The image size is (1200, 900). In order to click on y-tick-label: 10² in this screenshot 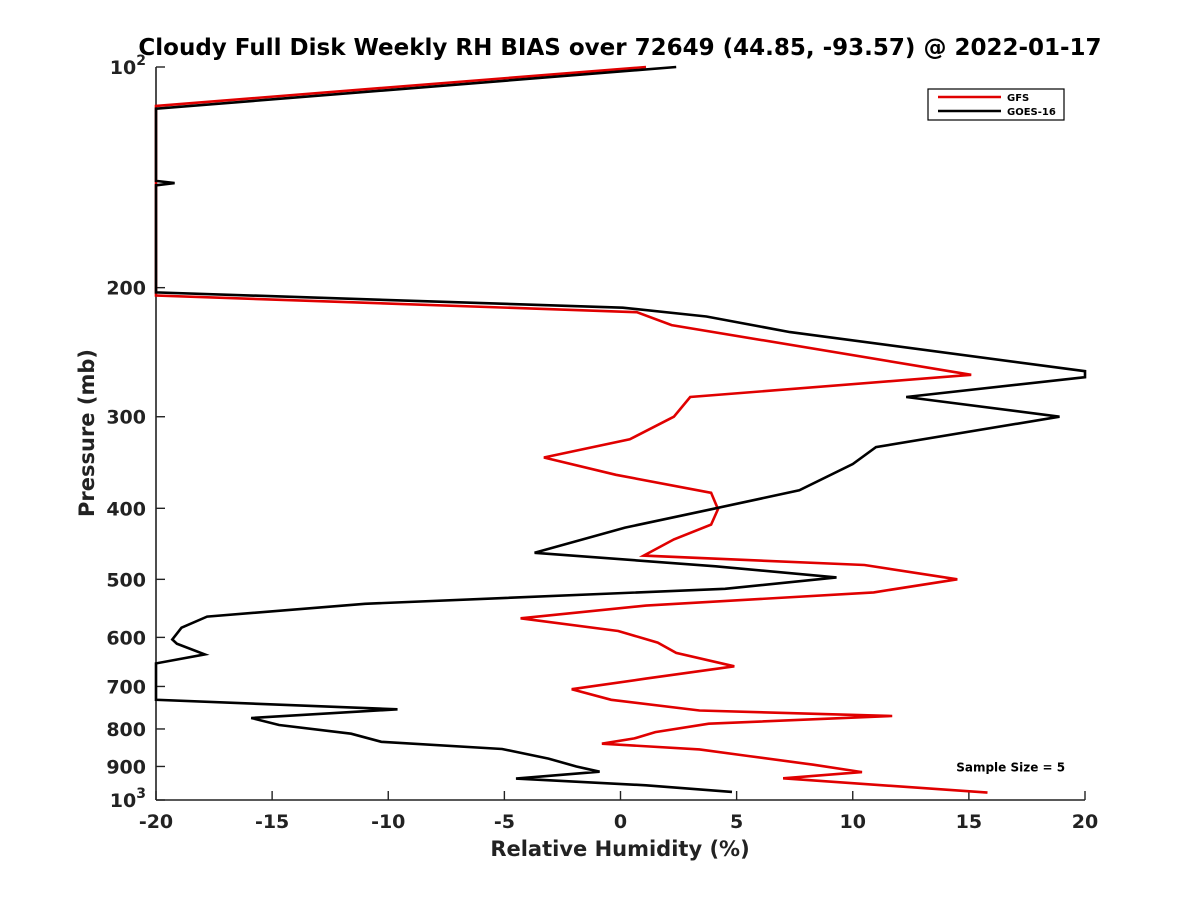, I will do `click(128, 66)`.